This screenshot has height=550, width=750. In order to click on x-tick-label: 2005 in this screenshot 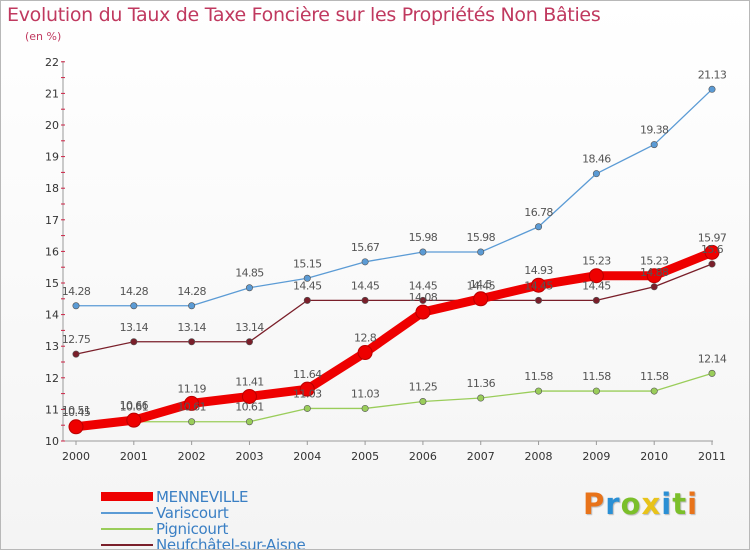, I will do `click(365, 456)`.